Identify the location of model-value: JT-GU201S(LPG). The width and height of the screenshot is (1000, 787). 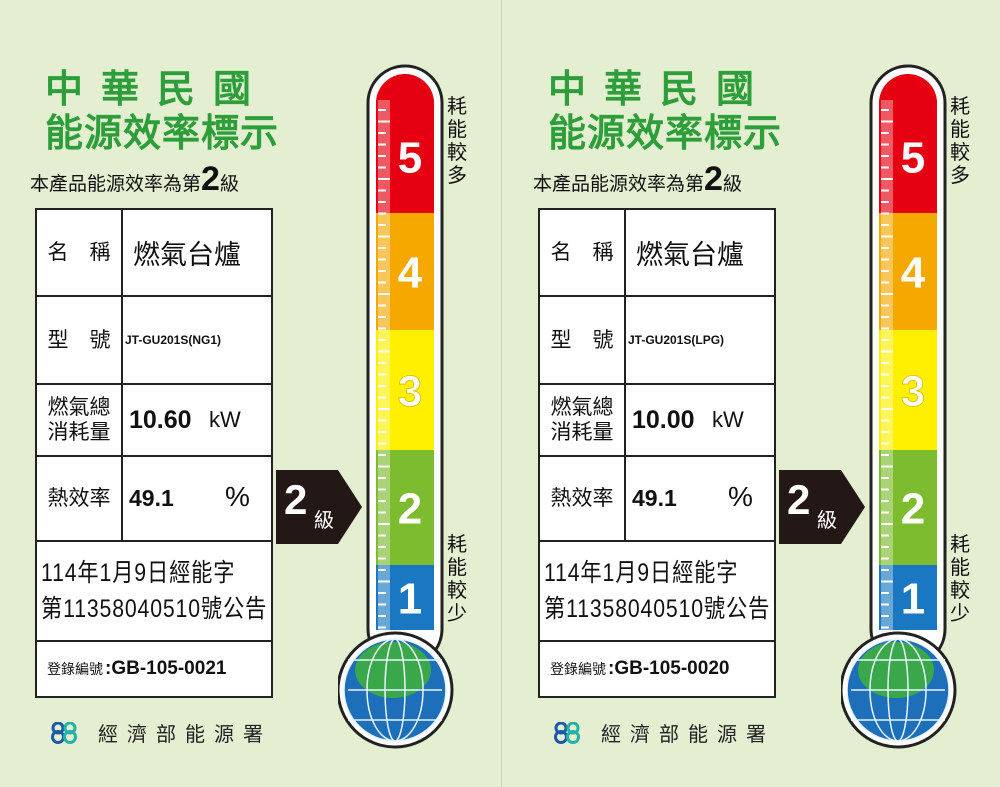
(676, 340).